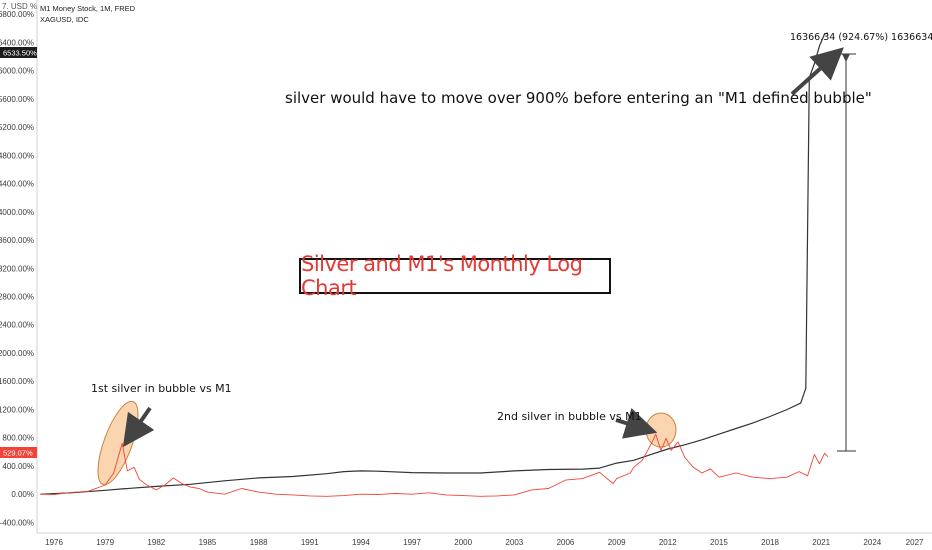 This screenshot has height=550, width=932. Describe the element at coordinates (569, 416) in the screenshot. I see `annotation-bubble-2: 2nd silver in bubble vs M1` at that location.